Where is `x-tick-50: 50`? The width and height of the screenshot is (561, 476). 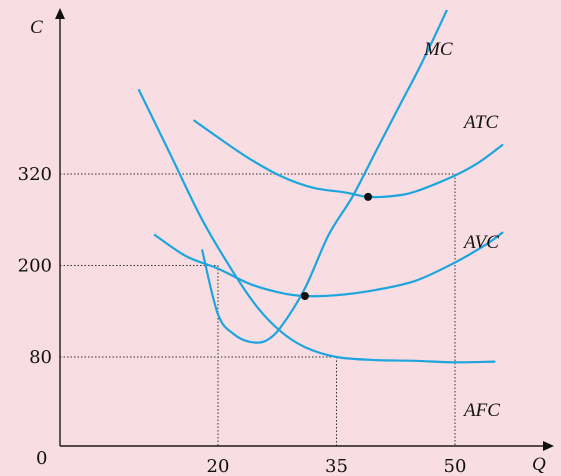 x-tick-50: 50 is located at coordinates (455, 466).